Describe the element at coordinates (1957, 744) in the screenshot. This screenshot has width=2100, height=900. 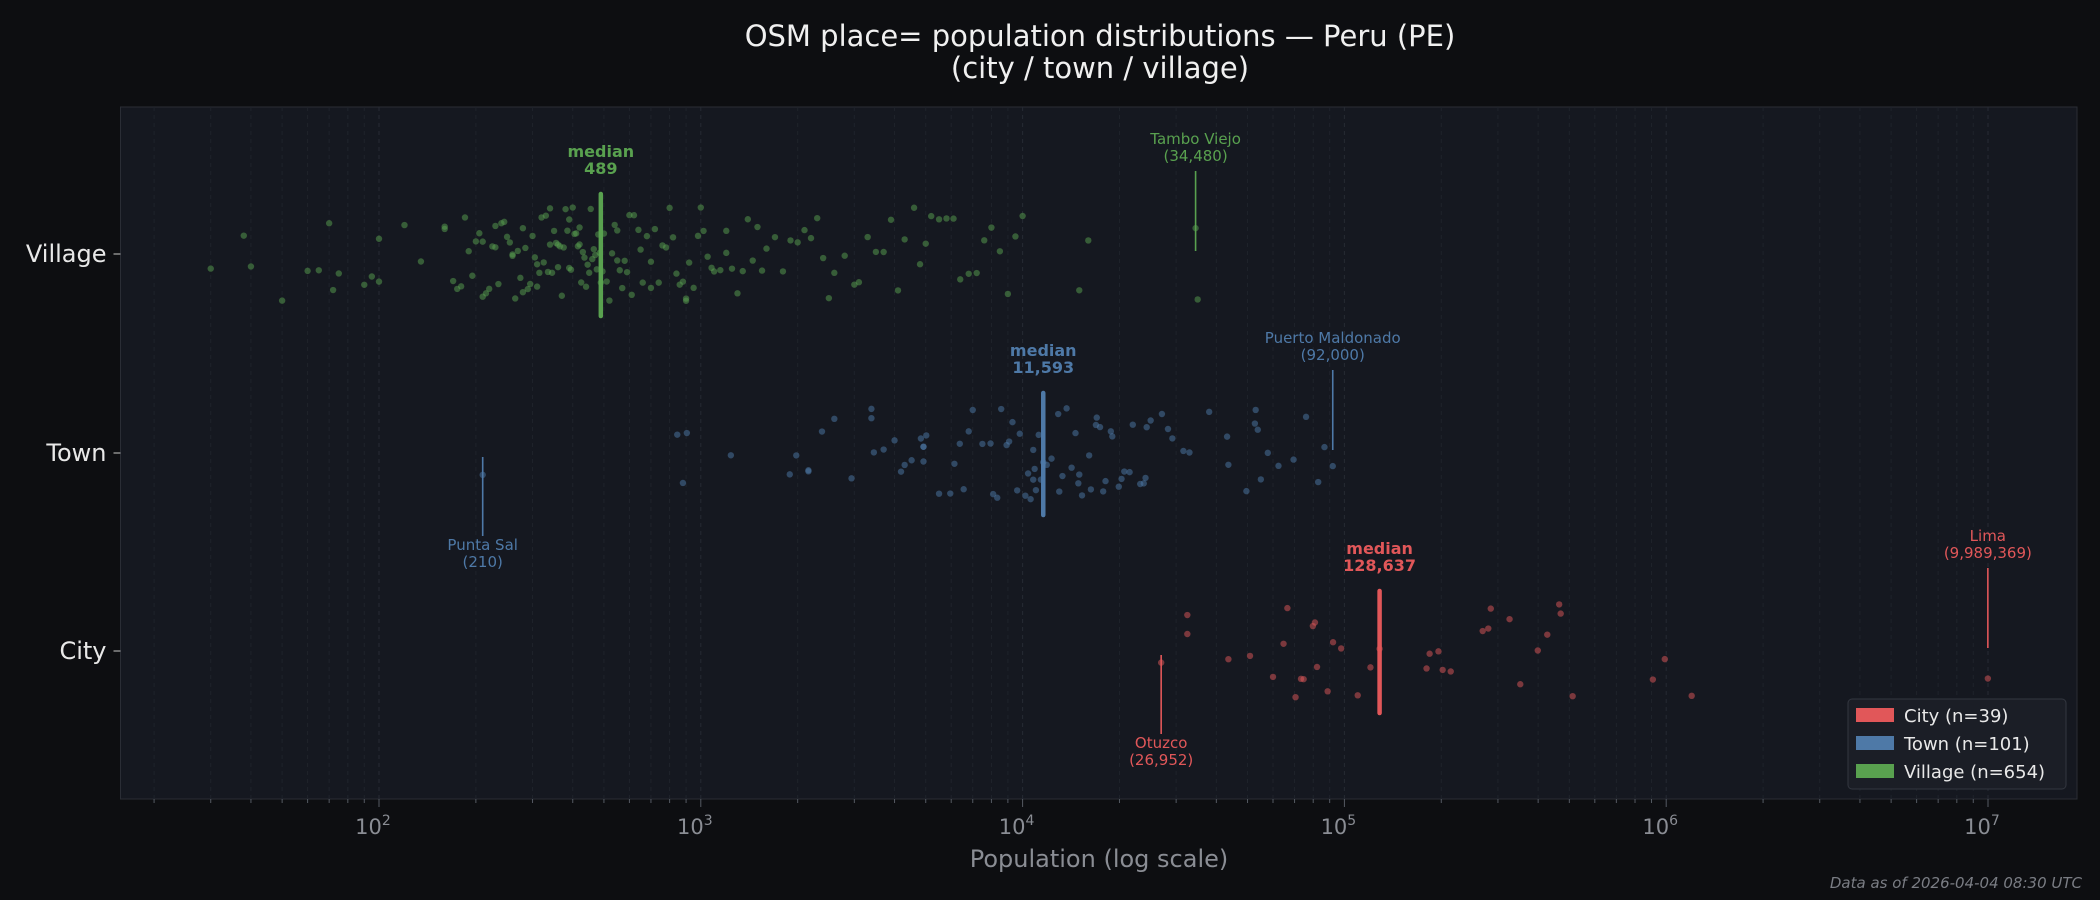
I see `legend: City (n=39) Town (n=101) Village (n=654)` at that location.